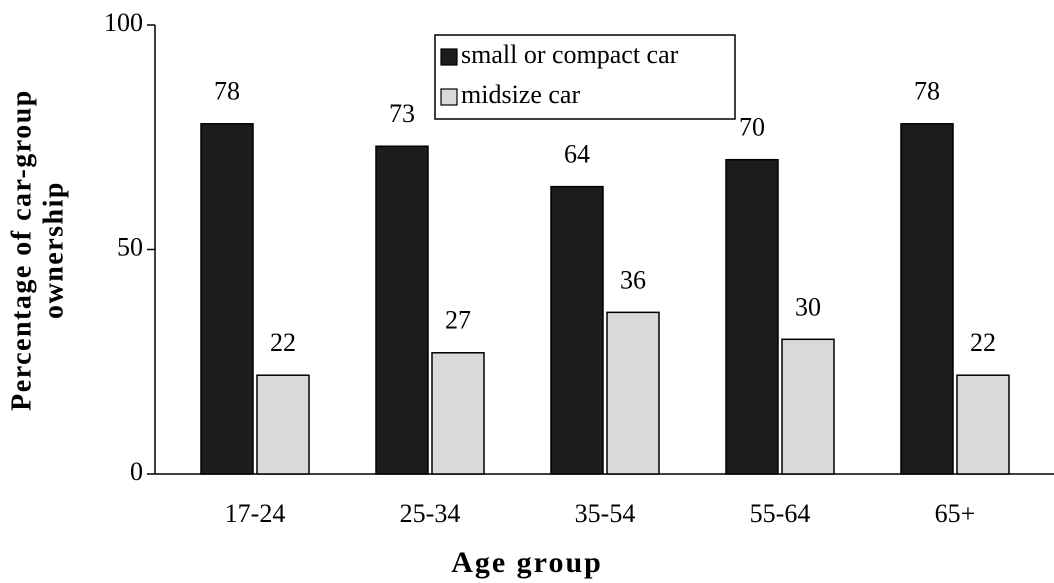  I want to click on y-tick-label: 0, so click(136, 471).